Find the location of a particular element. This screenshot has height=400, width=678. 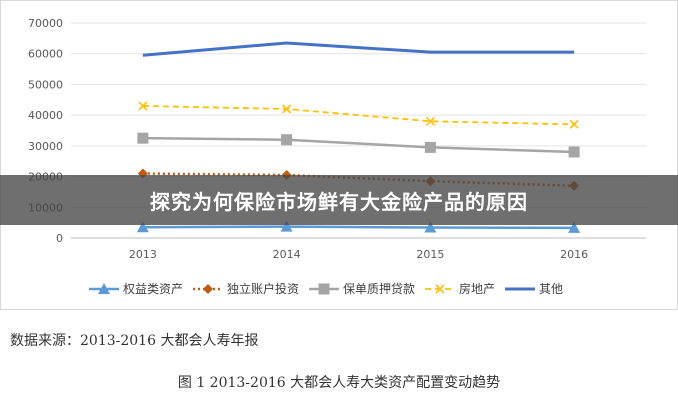

legend-item: 独立账户投资 is located at coordinates (246, 288).